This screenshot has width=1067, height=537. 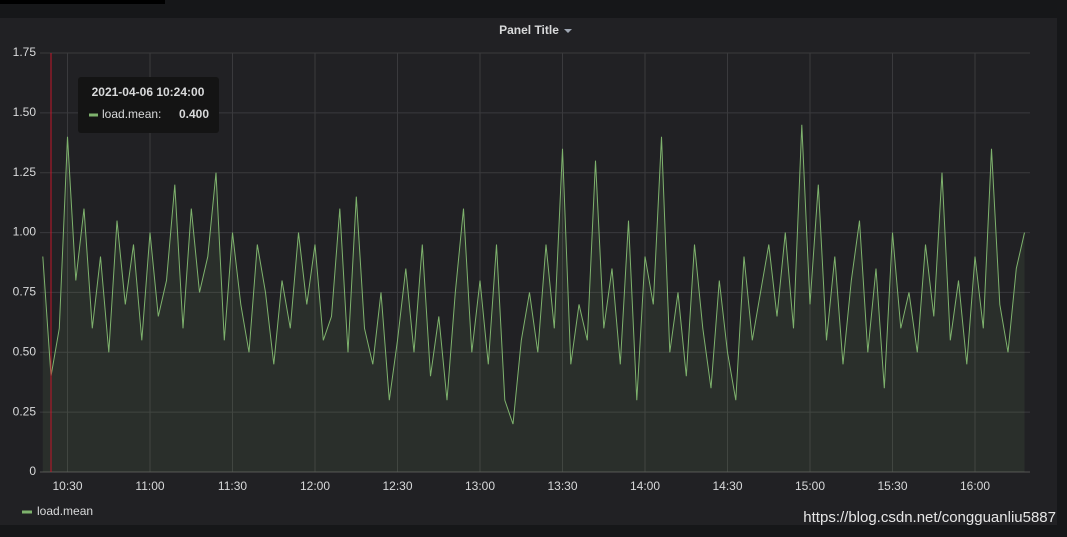 What do you see at coordinates (25, 232) in the screenshot?
I see `y-tick-label: 1.00` at bounding box center [25, 232].